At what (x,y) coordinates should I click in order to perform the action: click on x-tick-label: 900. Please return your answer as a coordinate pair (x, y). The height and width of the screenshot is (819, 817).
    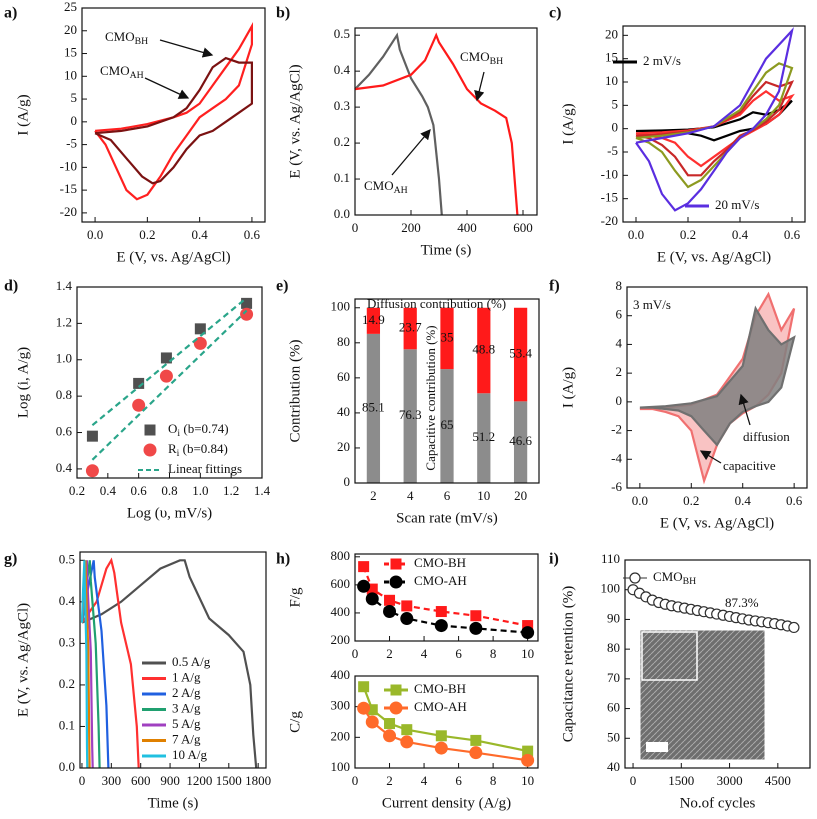
    Looking at the image, I should click on (170, 780).